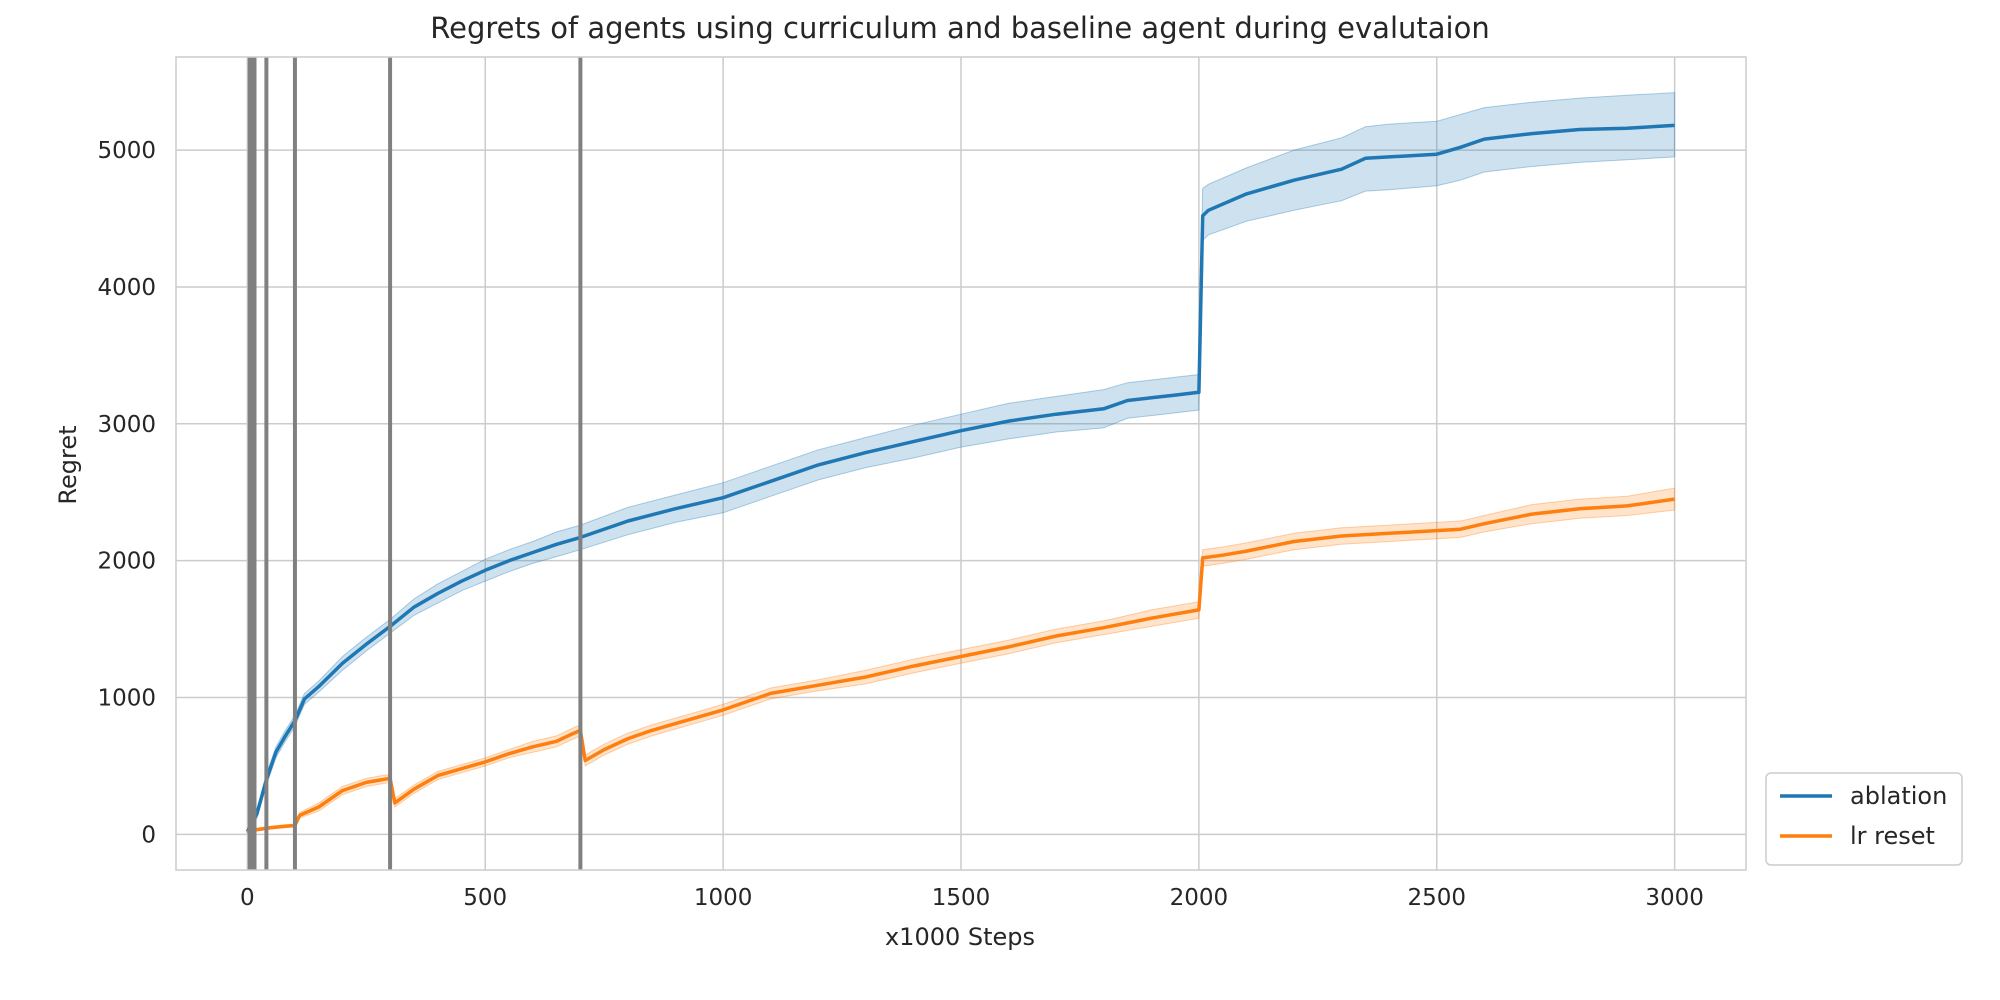 Image resolution: width=2000 pixels, height=1000 pixels. What do you see at coordinates (1864, 819) in the screenshot?
I see `legend: ablation lr reset` at bounding box center [1864, 819].